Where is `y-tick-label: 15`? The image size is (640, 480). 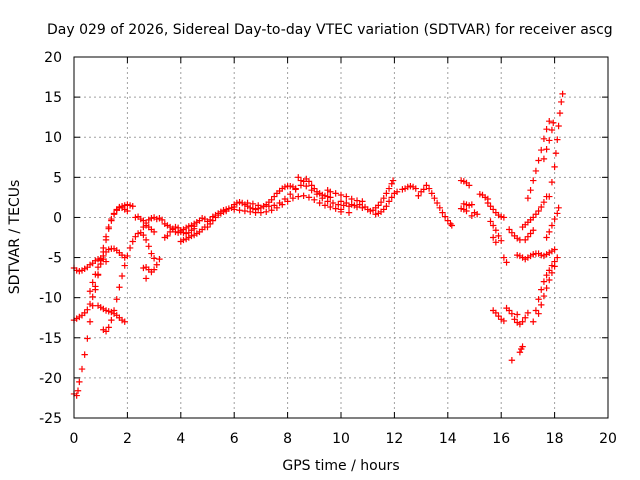
y-tick-label: 15 is located at coordinates (53, 98).